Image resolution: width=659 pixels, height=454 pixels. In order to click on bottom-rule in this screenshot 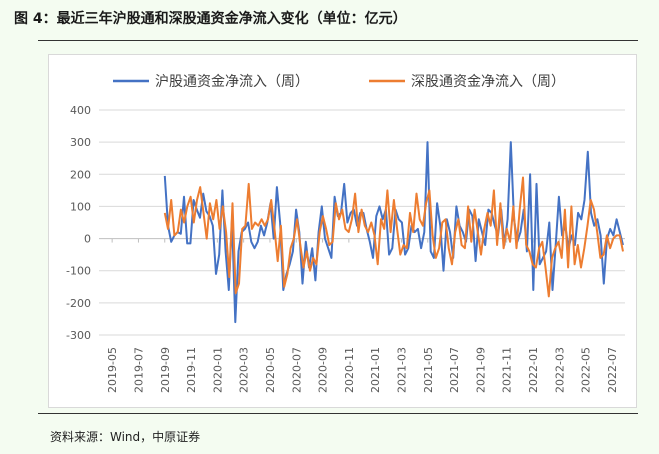, I will do `click(338, 413)`.